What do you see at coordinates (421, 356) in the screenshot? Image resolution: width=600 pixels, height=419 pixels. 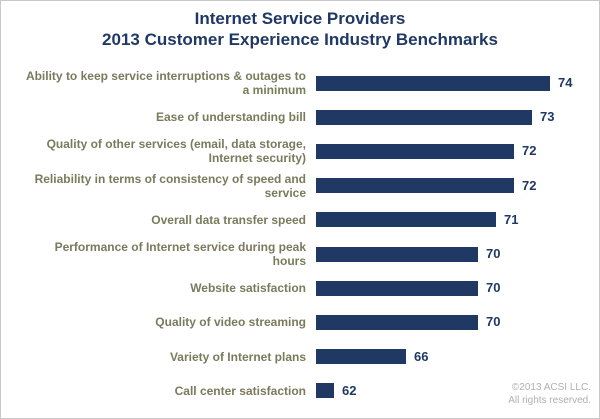 I see `value-label: 66` at bounding box center [421, 356].